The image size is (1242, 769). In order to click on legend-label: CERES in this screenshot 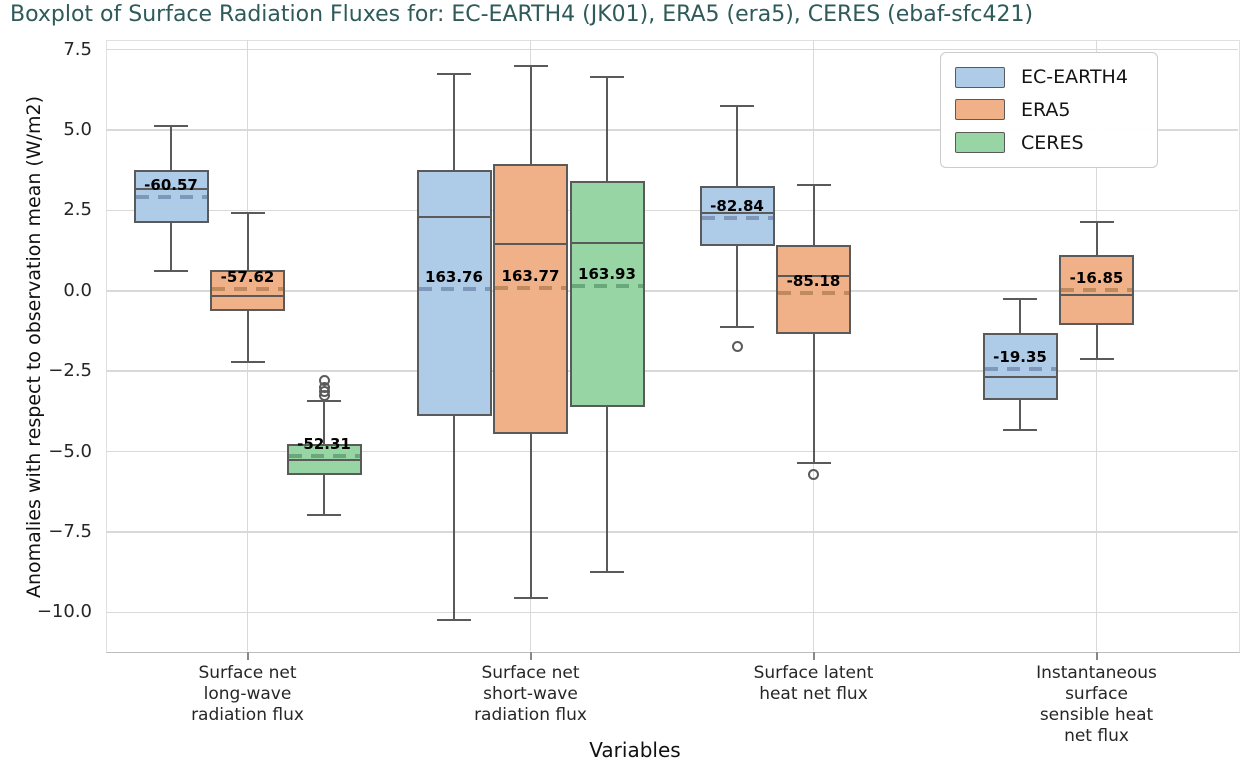, I will do `click(1052, 142)`.